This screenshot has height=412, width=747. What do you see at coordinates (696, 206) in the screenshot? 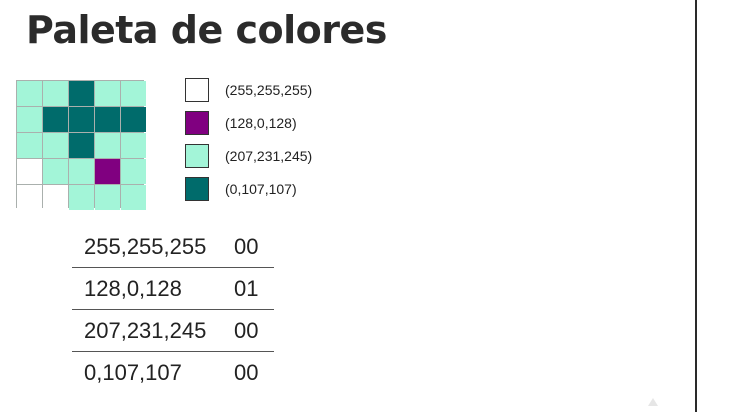
I see `window-edge-divider` at bounding box center [696, 206].